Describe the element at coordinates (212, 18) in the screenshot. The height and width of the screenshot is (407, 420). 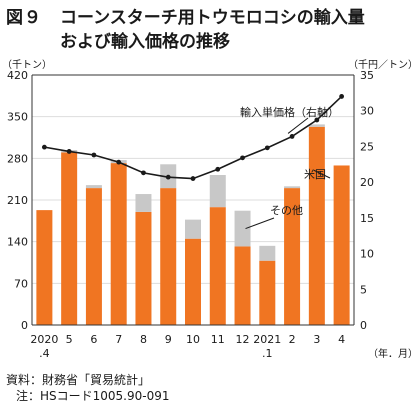
I see `figure-title-line1: コーンスターチ用トウモロコシの輸入量` at that location.